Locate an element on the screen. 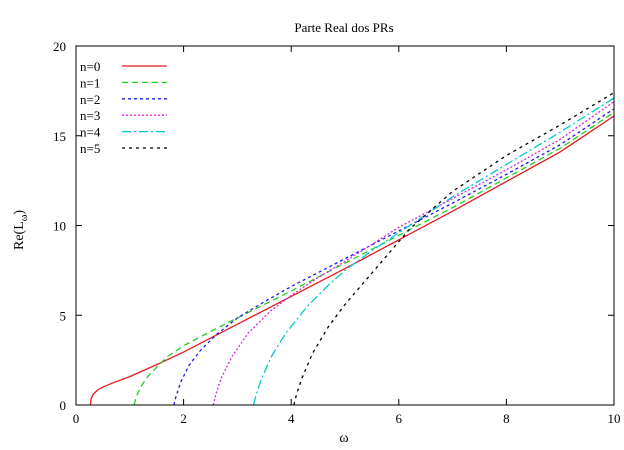 The image size is (624, 450). y-tick-label: 15 is located at coordinates (59, 136).